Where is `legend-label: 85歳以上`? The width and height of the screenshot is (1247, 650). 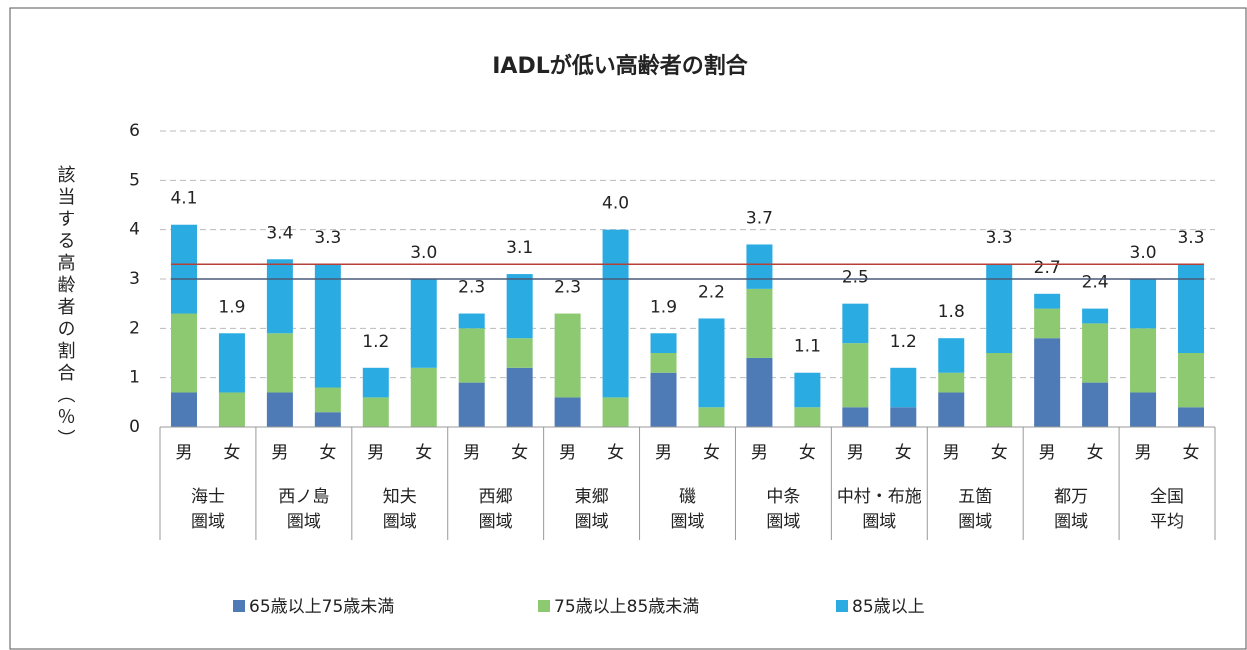
legend-label: 85歳以上 is located at coordinates (888, 607).